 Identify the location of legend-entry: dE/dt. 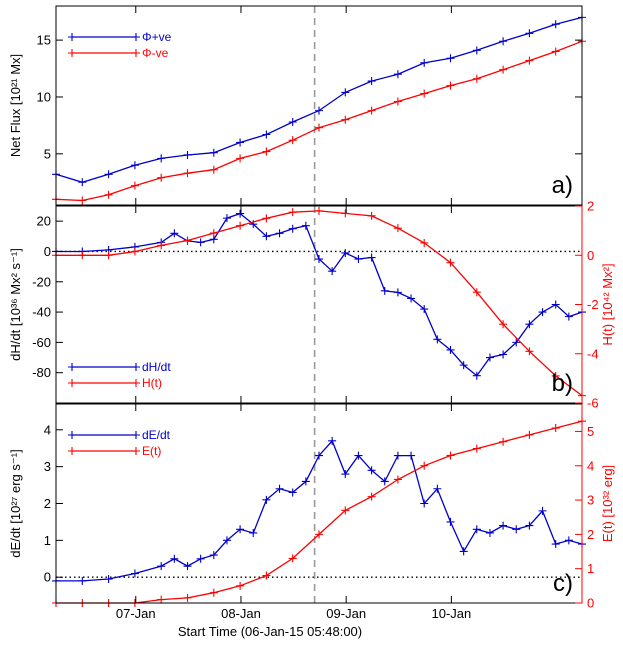
(119, 435).